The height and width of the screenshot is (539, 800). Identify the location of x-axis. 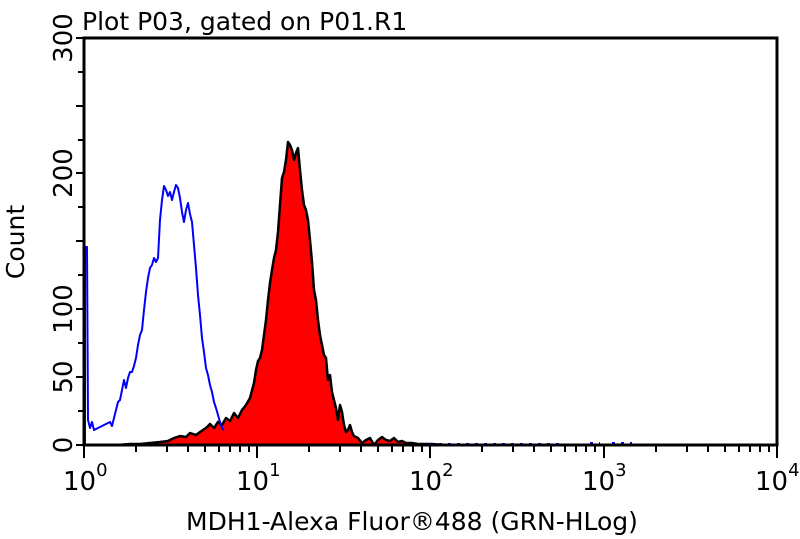
(430, 451).